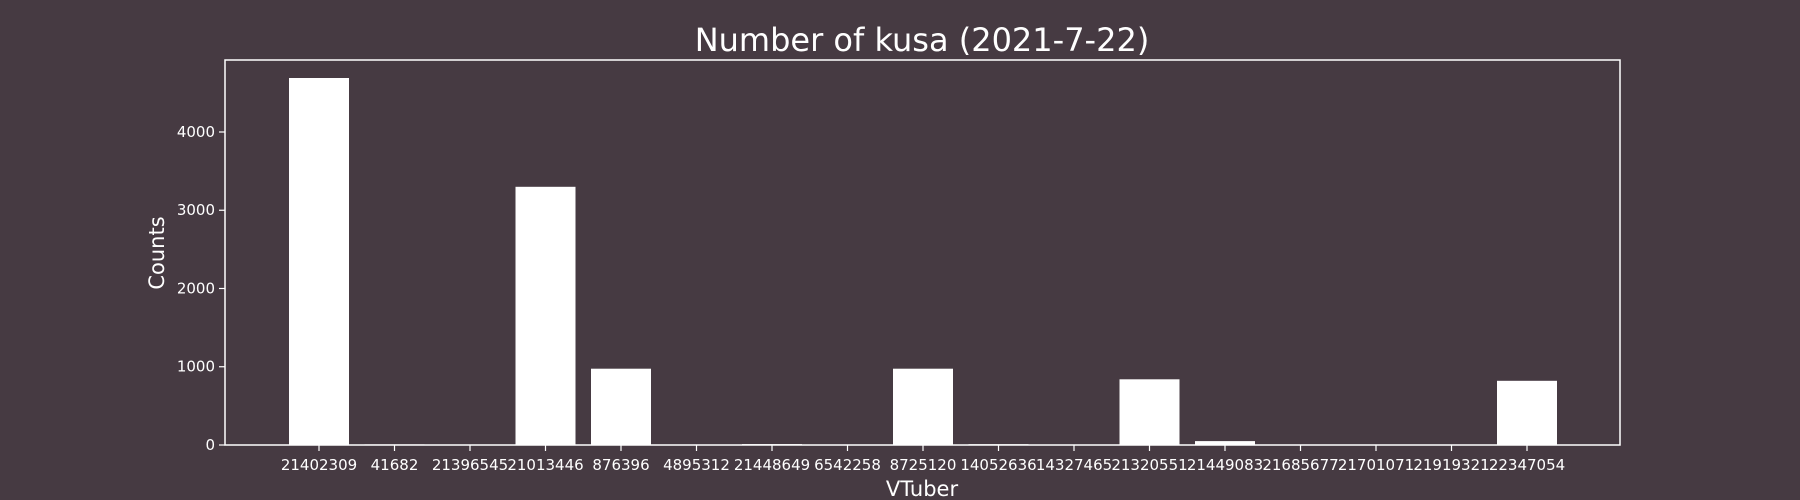 This screenshot has width=1800, height=500. What do you see at coordinates (998, 465) in the screenshot?
I see `x-tick-label: 14052636` at bounding box center [998, 465].